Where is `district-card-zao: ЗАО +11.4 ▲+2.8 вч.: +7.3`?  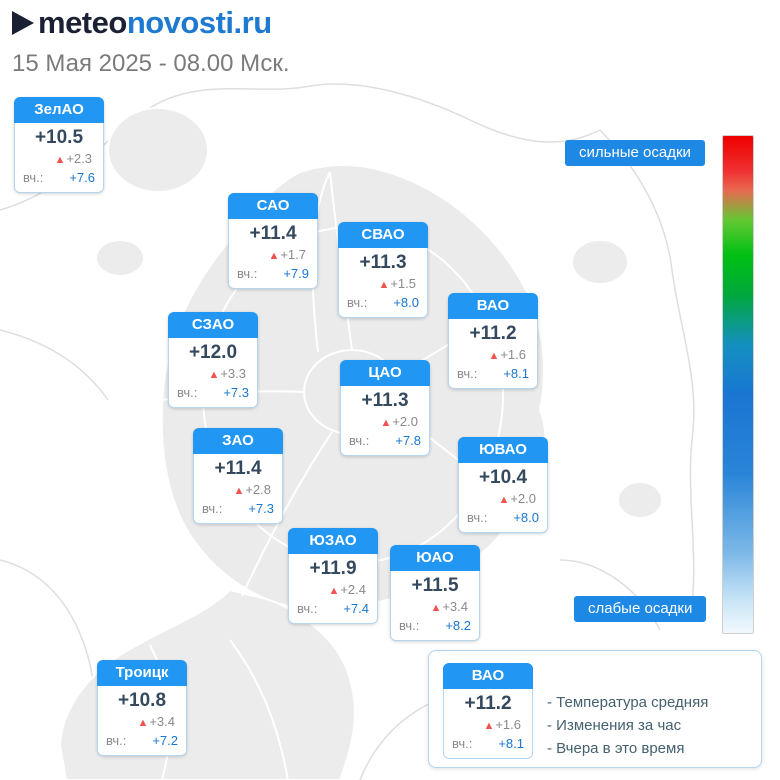 district-card-zao: ЗАО +11.4 ▲+2.8 вч.: +7.3 is located at coordinates (238, 476).